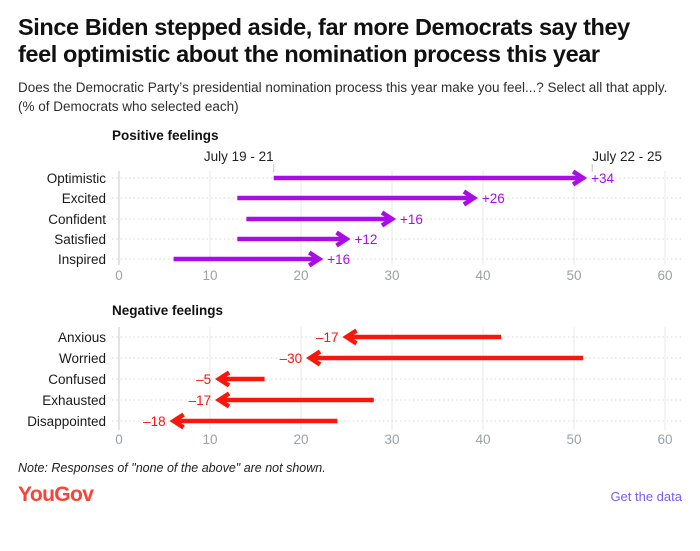 The width and height of the screenshot is (700, 551). What do you see at coordinates (239, 156) in the screenshot?
I see `date-annotation-label: July 19 - 21` at bounding box center [239, 156].